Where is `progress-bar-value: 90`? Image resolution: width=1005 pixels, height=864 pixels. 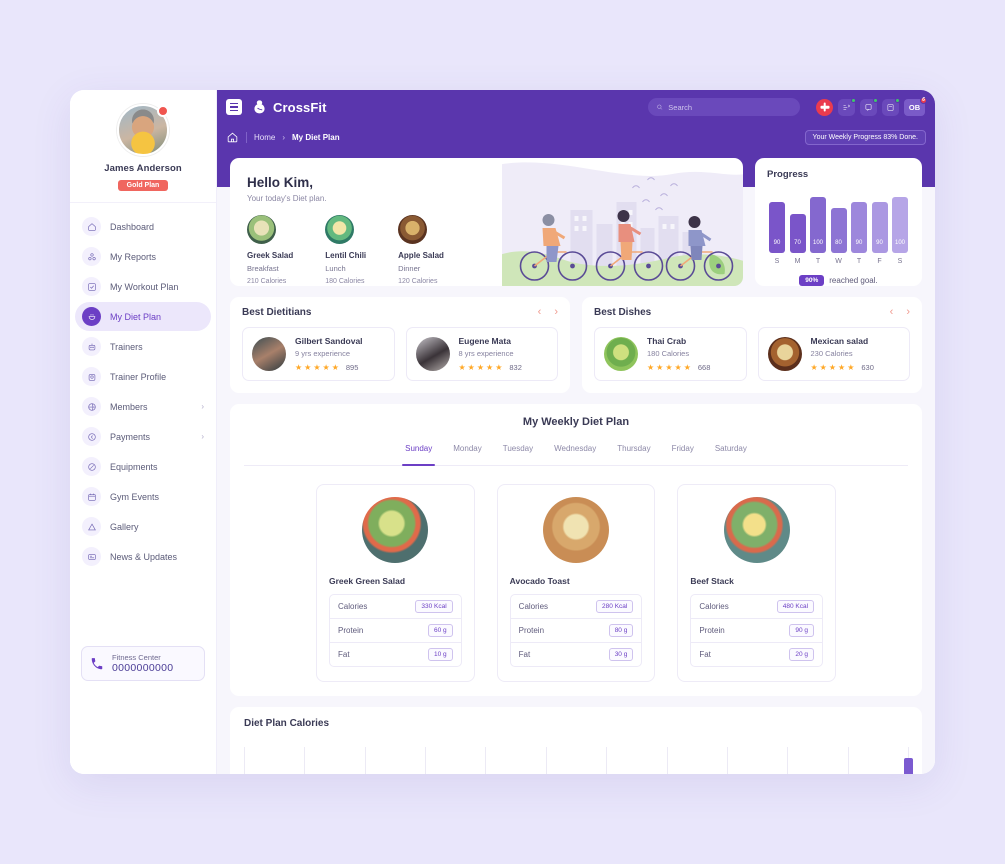 progress-bar-value: 90 is located at coordinates (777, 243).